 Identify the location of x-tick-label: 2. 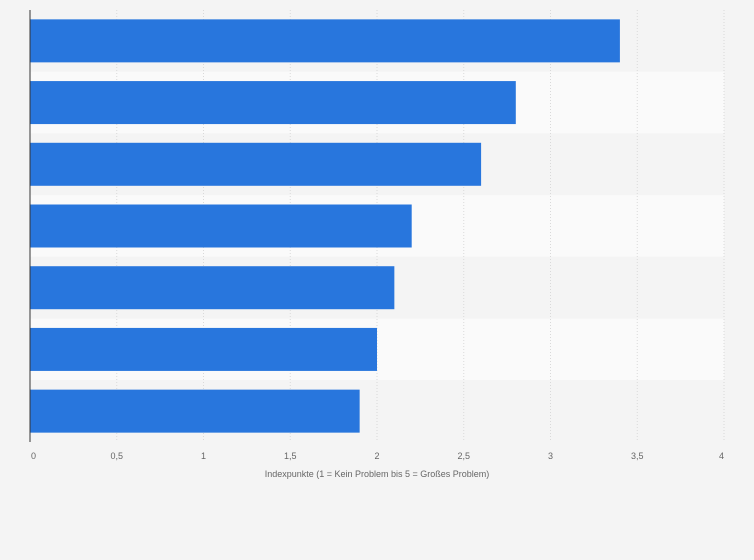
(376, 456).